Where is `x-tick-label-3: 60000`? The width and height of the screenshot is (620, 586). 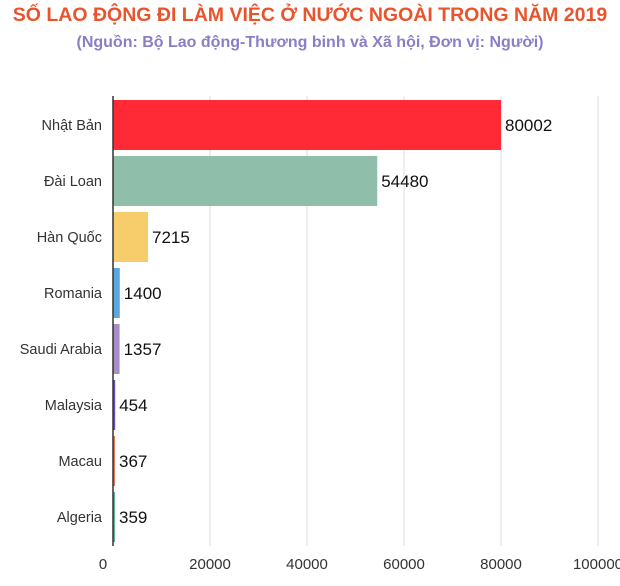
x-tick-label-3: 60000 is located at coordinates (404, 564).